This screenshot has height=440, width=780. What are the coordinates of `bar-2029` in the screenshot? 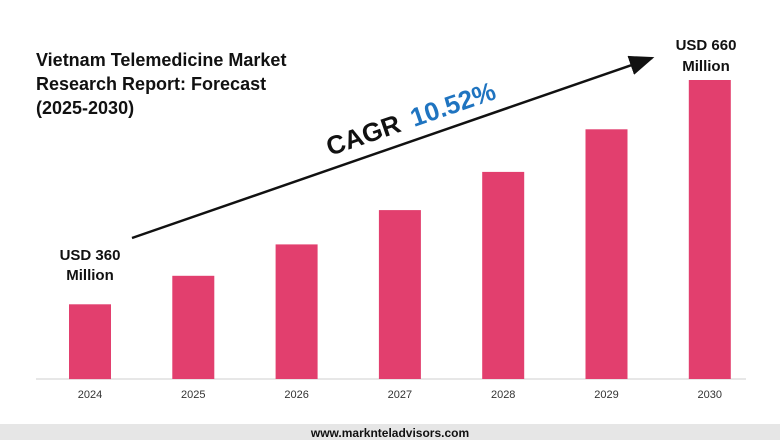 It's located at (606, 254).